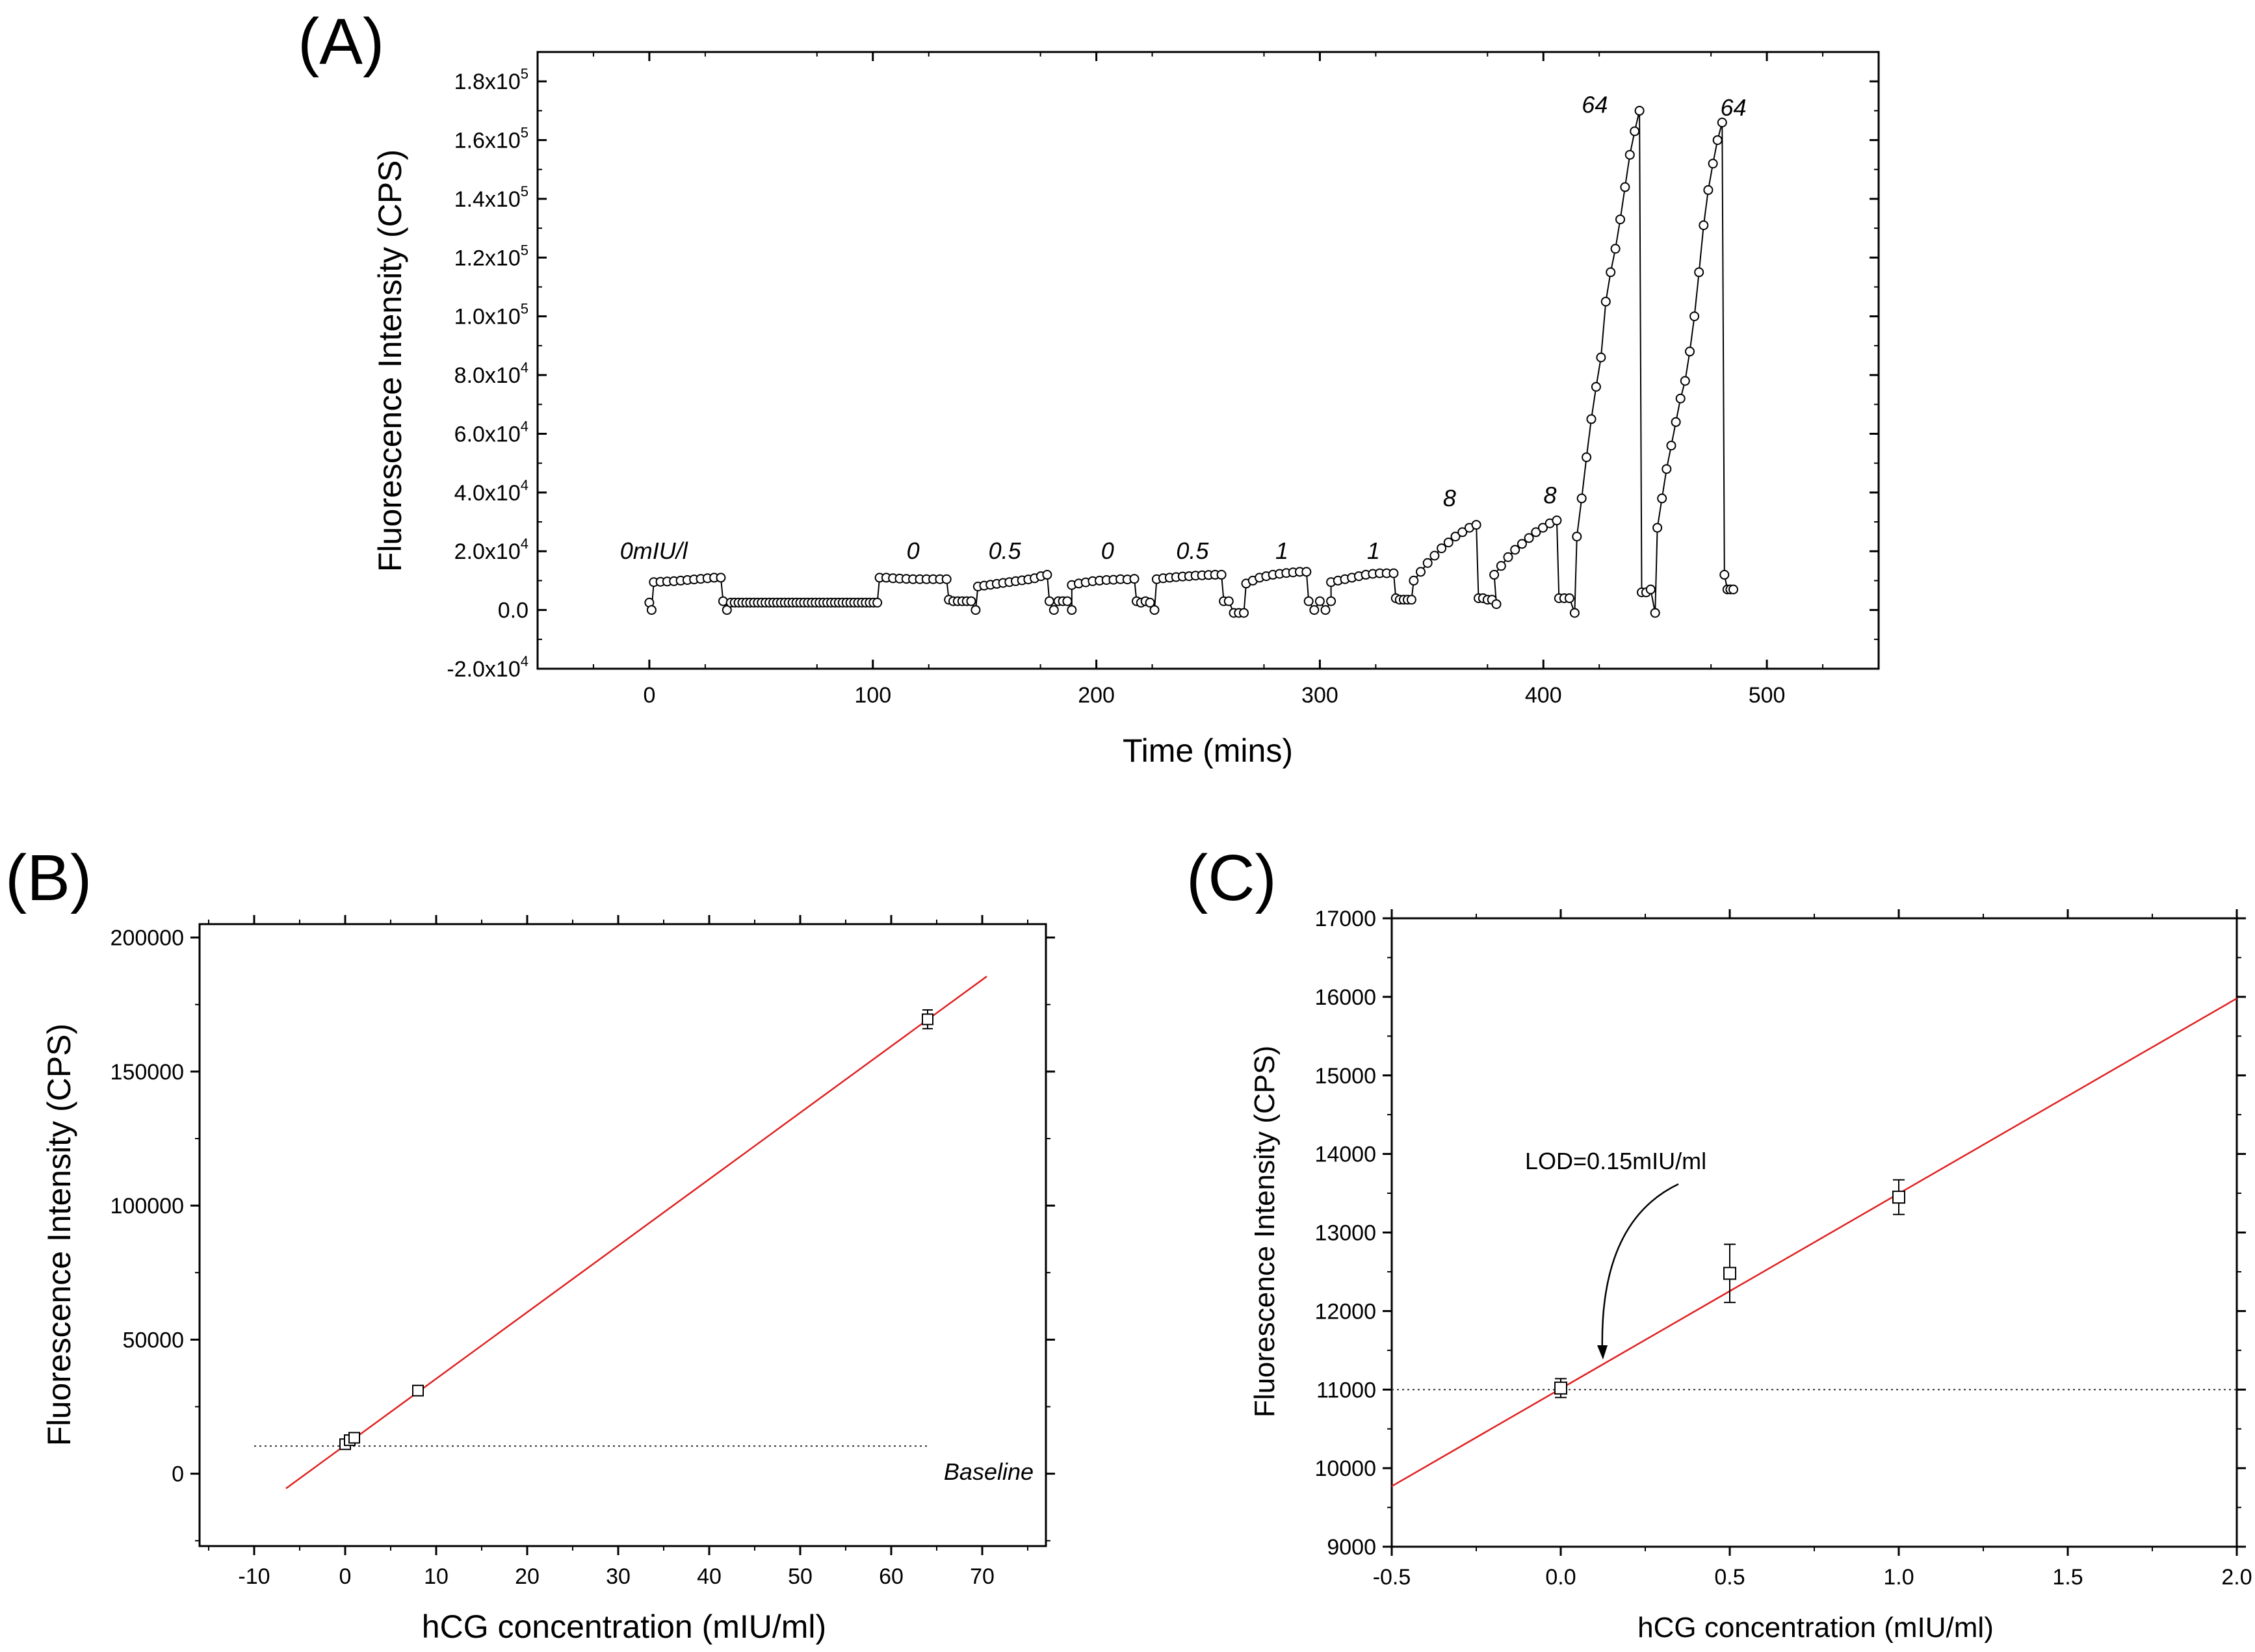 Image resolution: width=2255 pixels, height=1652 pixels. Describe the element at coordinates (491, 315) in the screenshot. I see `y-tick-label: 1.0x10⁵` at that location.